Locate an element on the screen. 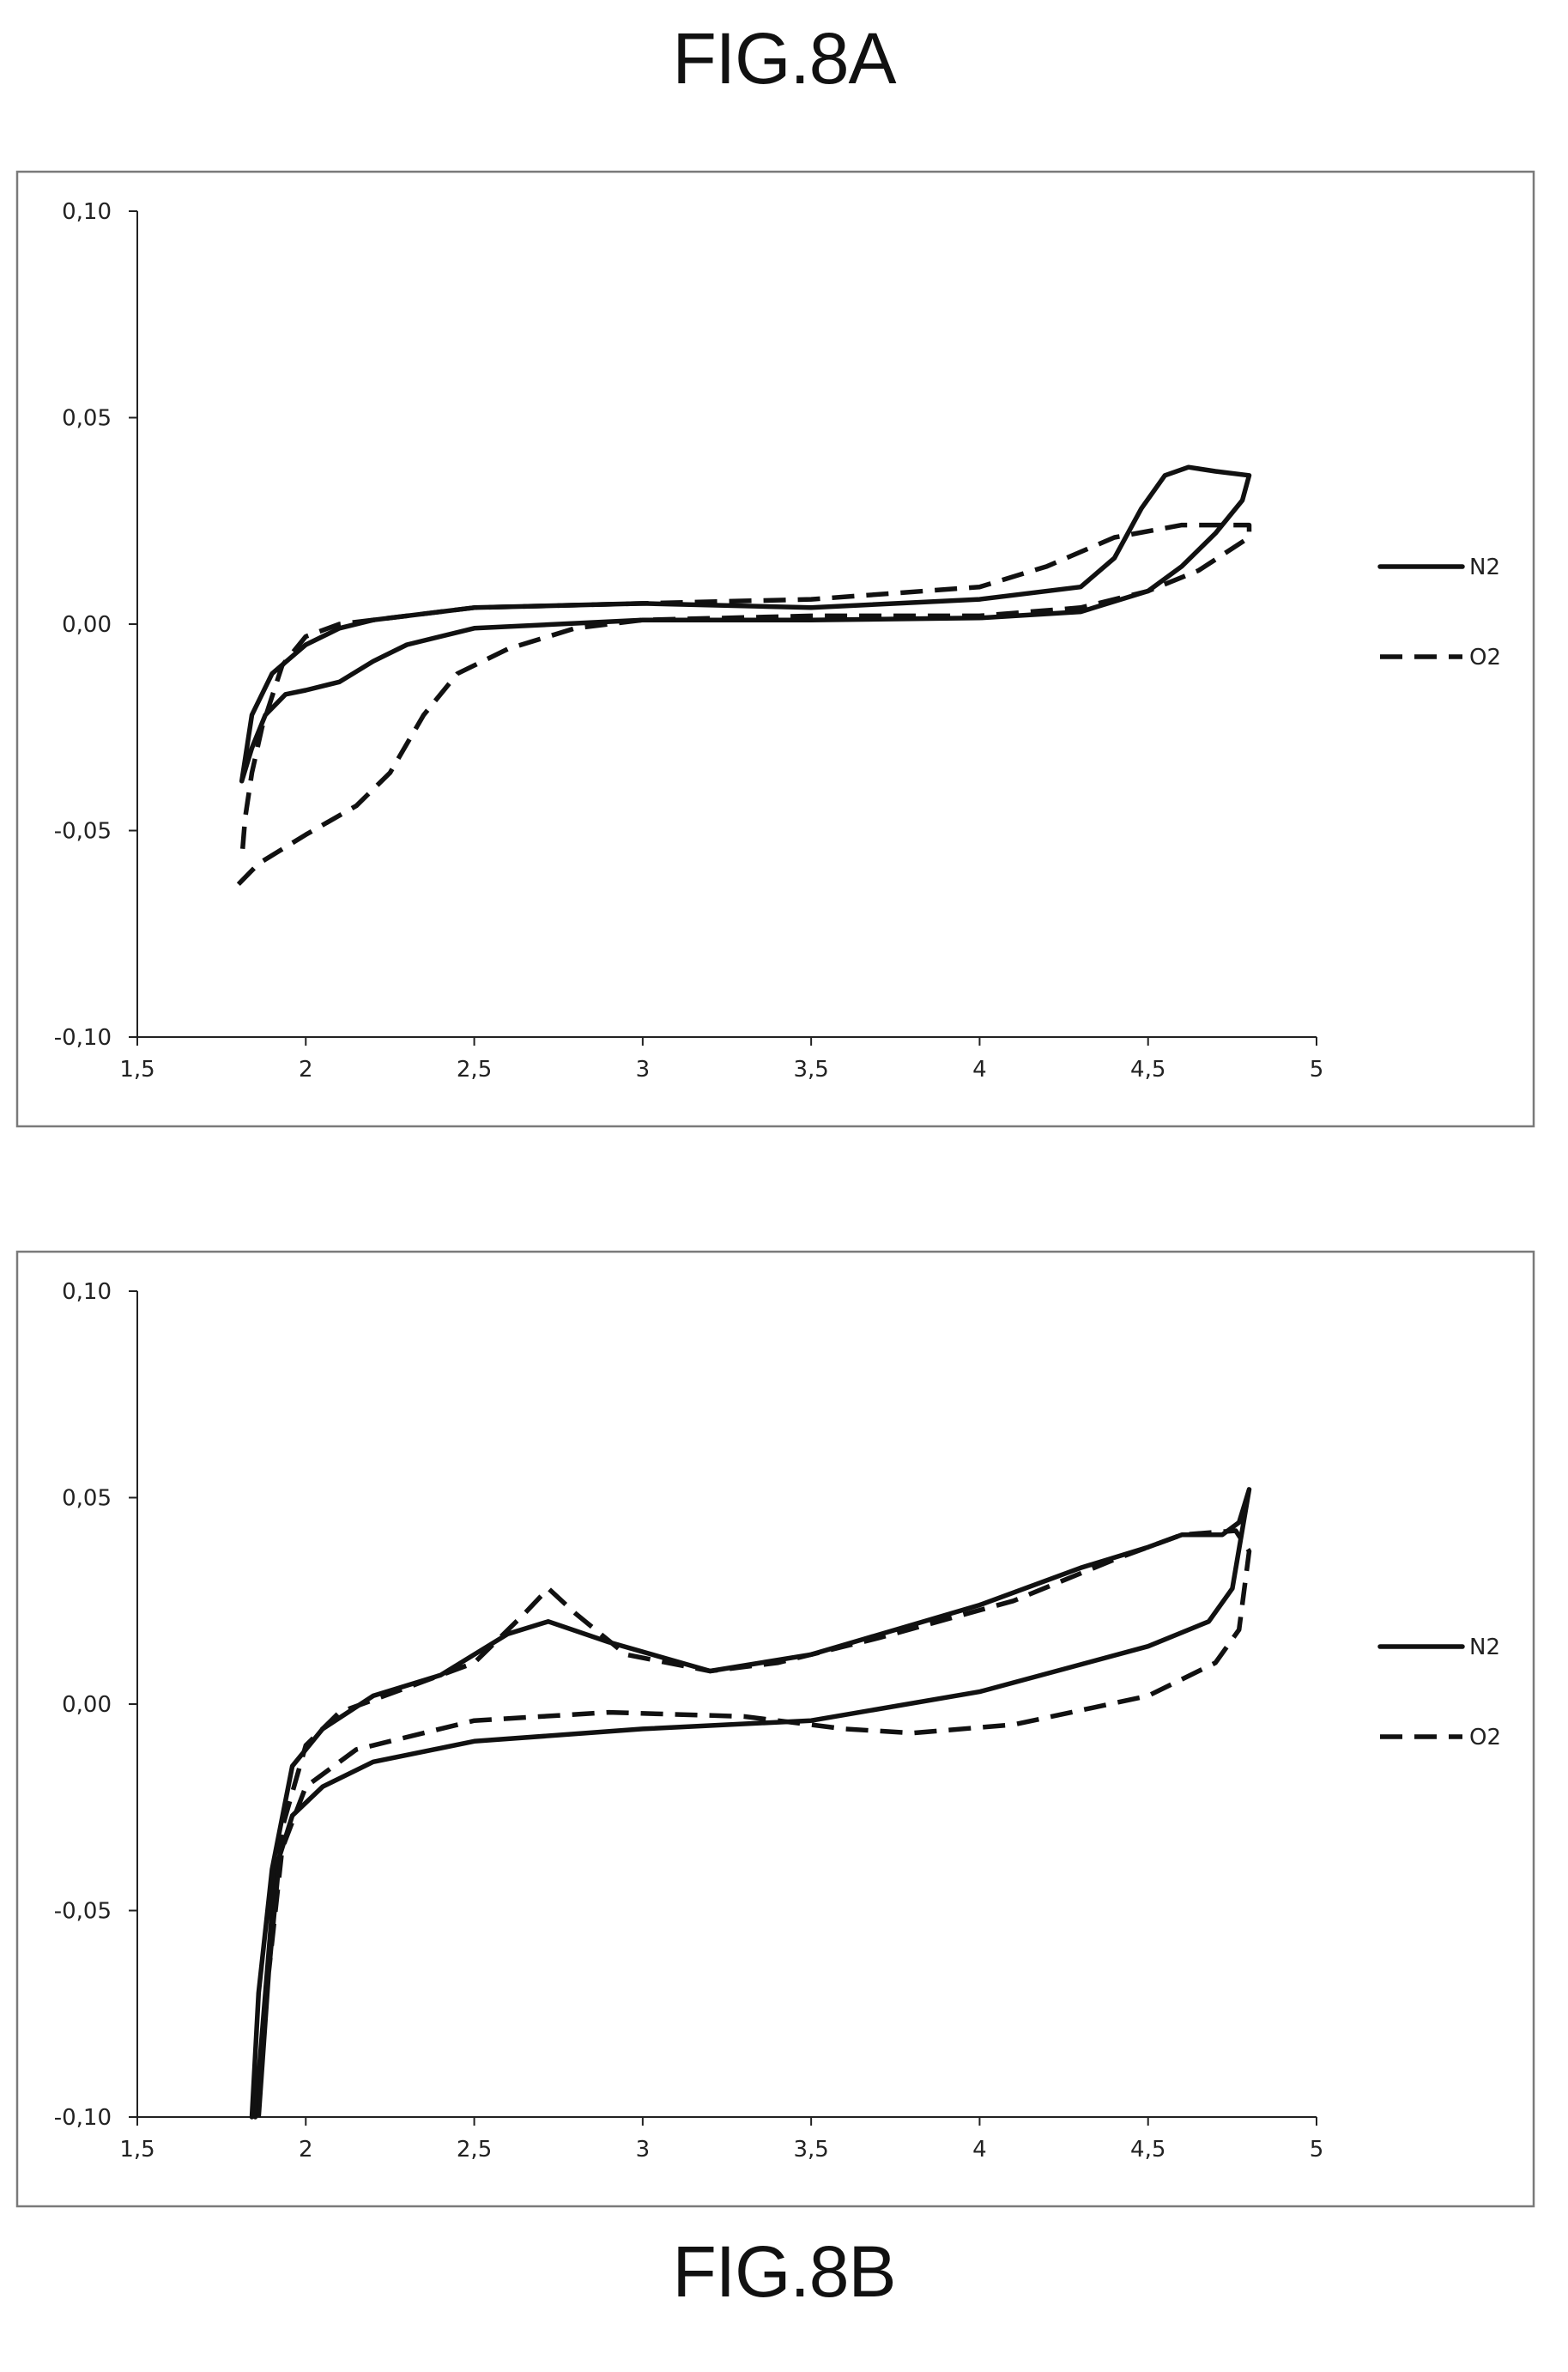  series-line-n2 is located at coordinates (745, 624).